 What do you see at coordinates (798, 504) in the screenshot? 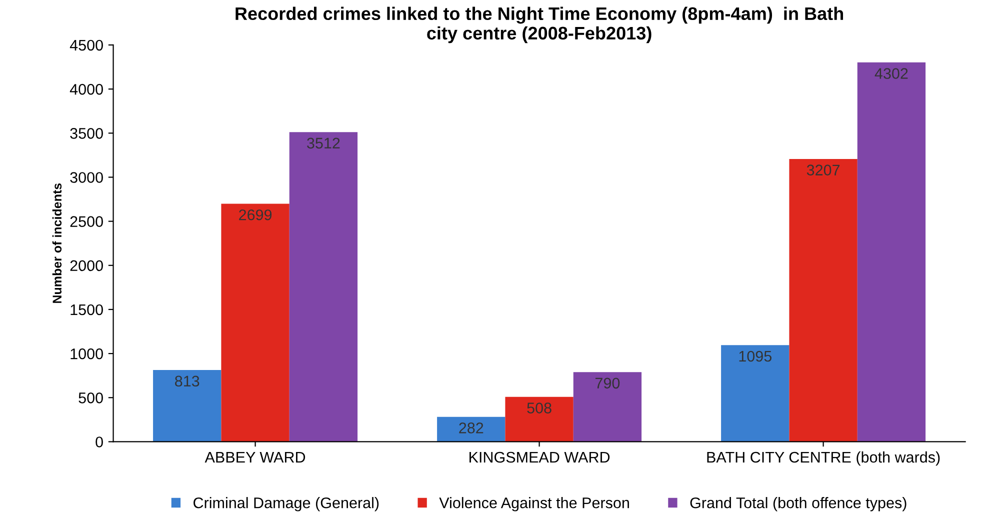
I see `legend-label: Grand Total (both offence types)` at bounding box center [798, 504].